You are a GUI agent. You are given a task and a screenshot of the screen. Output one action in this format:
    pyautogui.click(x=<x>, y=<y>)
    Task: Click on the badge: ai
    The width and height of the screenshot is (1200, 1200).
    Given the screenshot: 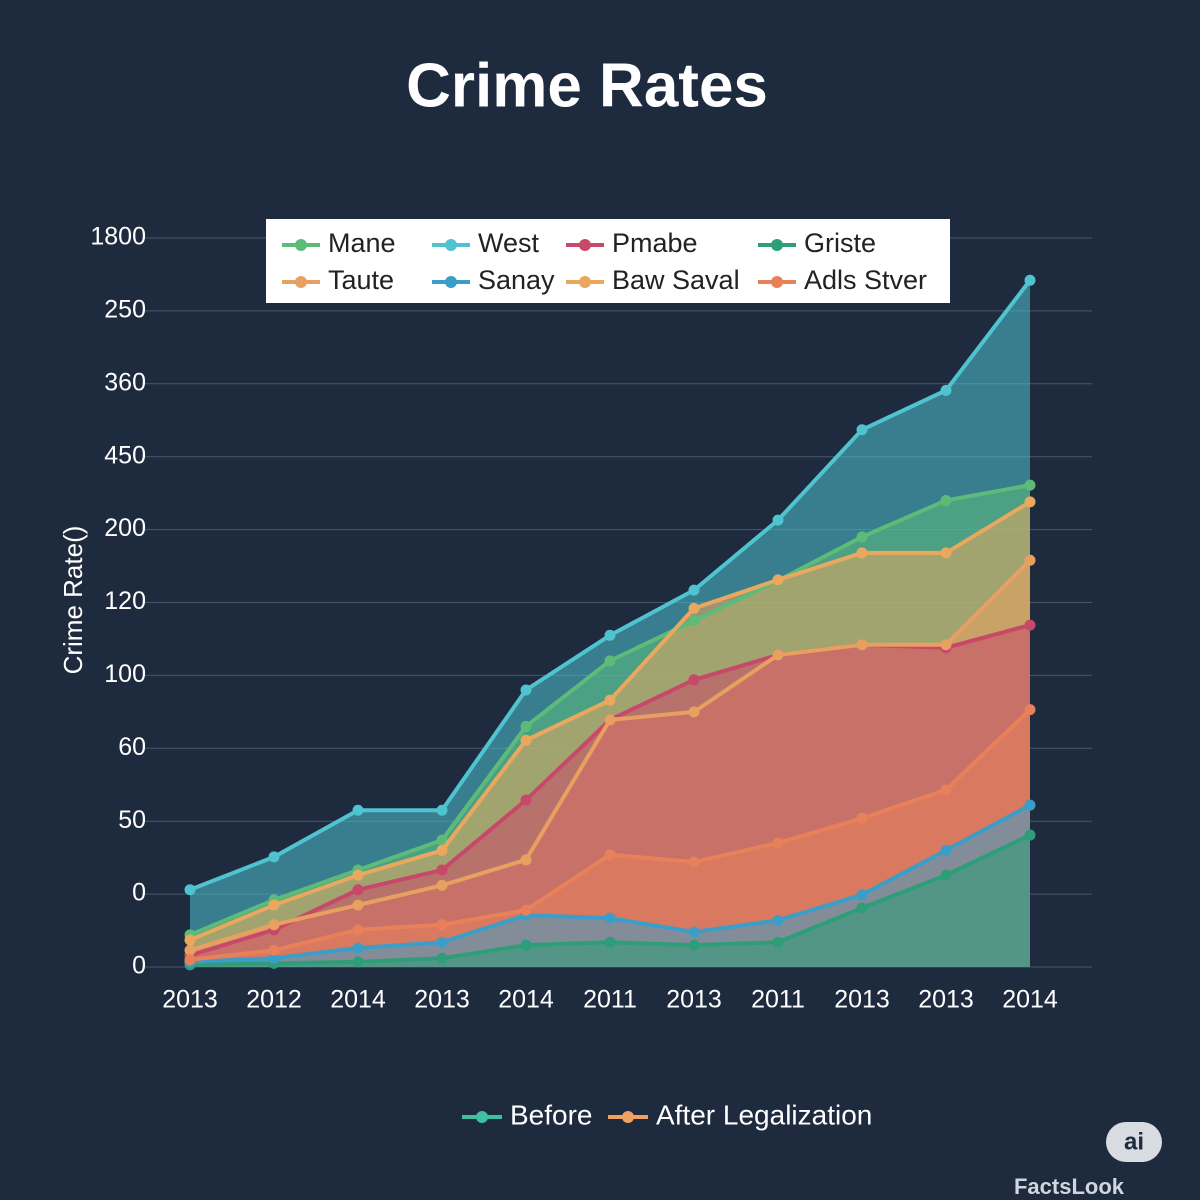 What is the action you would take?
    pyautogui.click(x=1134, y=1141)
    